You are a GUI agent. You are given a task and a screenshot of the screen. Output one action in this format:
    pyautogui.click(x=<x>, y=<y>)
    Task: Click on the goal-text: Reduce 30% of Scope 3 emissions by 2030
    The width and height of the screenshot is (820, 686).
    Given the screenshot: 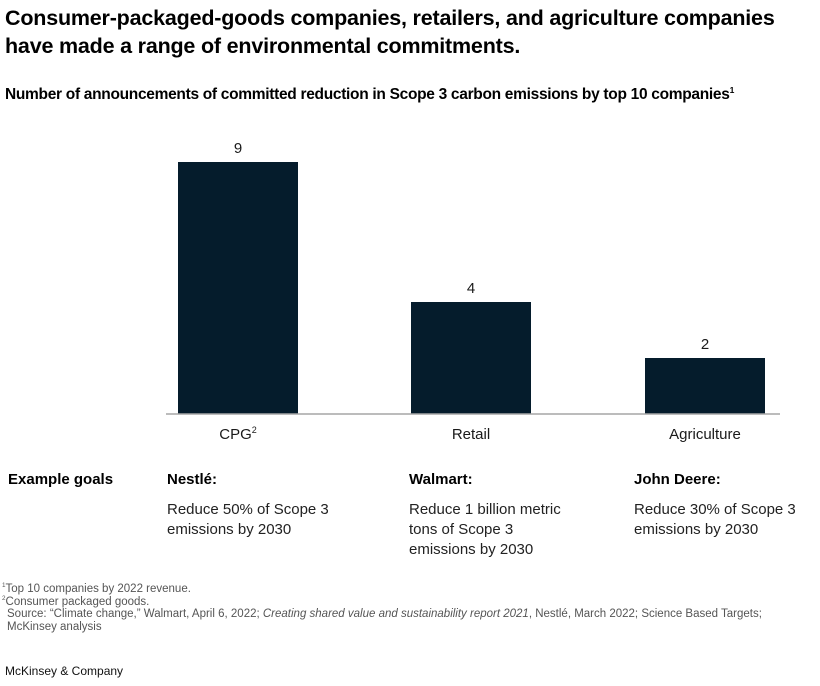 What is the action you would take?
    pyautogui.click(x=715, y=519)
    